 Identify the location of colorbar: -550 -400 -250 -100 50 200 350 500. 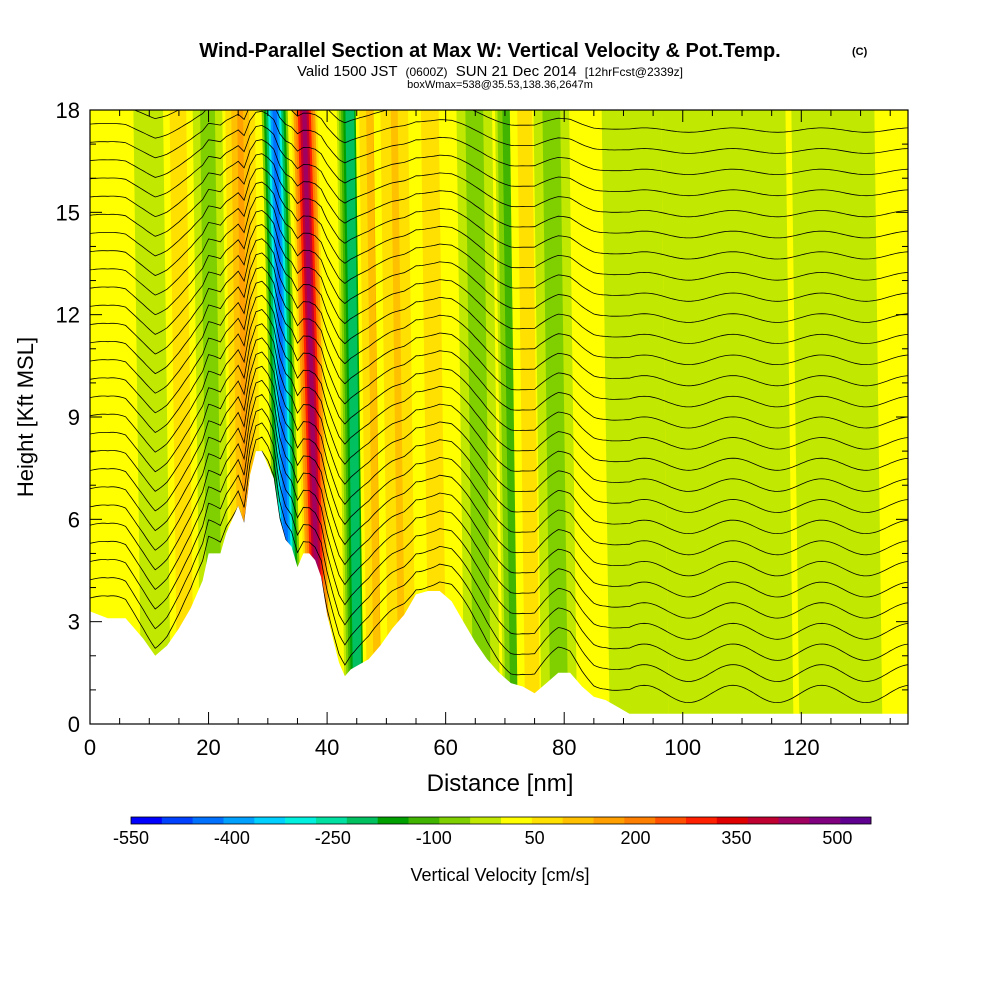
(492, 832).